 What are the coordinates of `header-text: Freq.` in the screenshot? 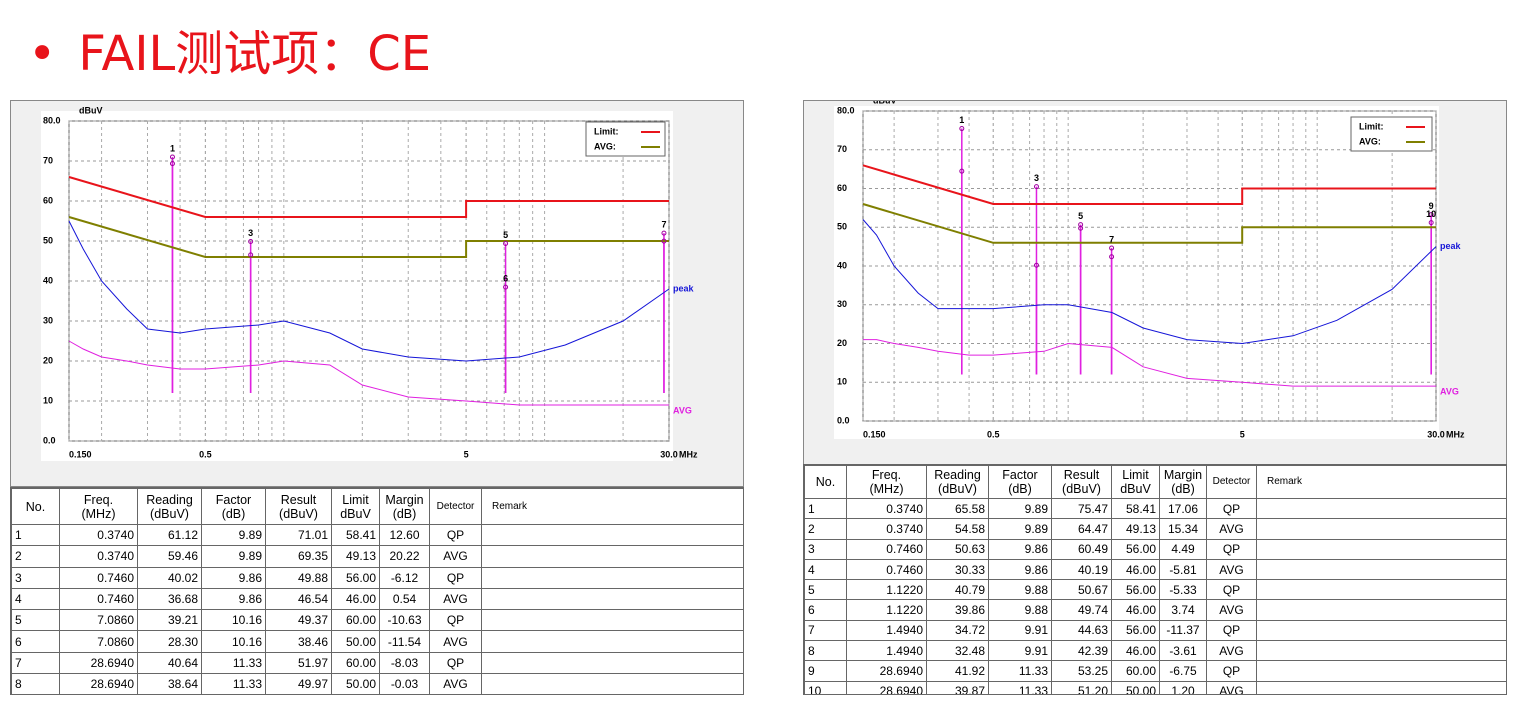 It's located at (98, 499).